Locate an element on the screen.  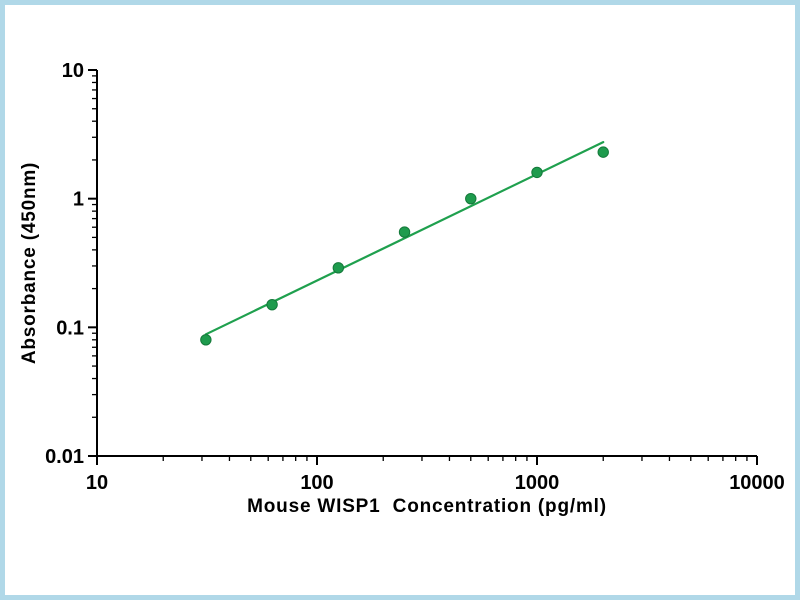
x-axis-title: Mouse WISP1 Concentration (pg/ml) is located at coordinates (427, 506).